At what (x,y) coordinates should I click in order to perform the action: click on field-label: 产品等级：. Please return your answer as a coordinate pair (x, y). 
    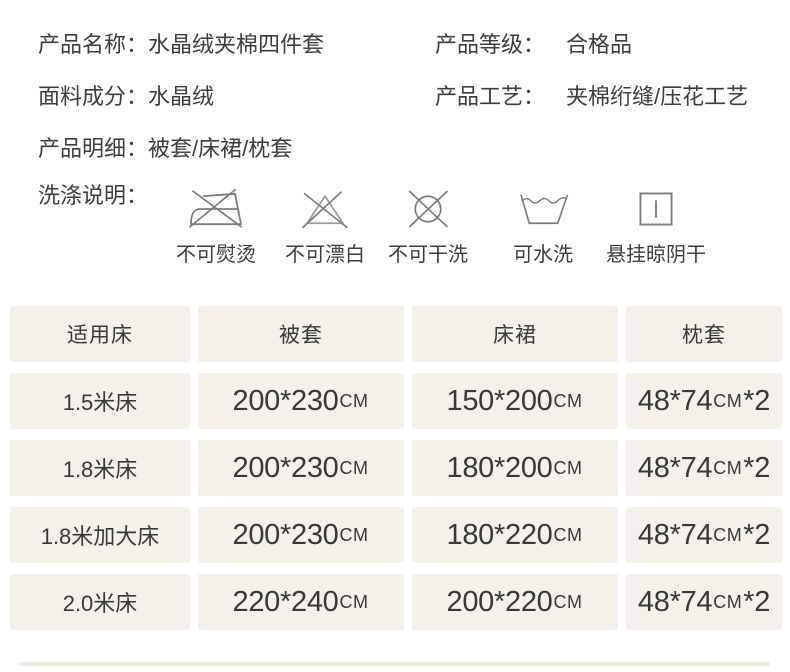
    Looking at the image, I should click on (490, 44).